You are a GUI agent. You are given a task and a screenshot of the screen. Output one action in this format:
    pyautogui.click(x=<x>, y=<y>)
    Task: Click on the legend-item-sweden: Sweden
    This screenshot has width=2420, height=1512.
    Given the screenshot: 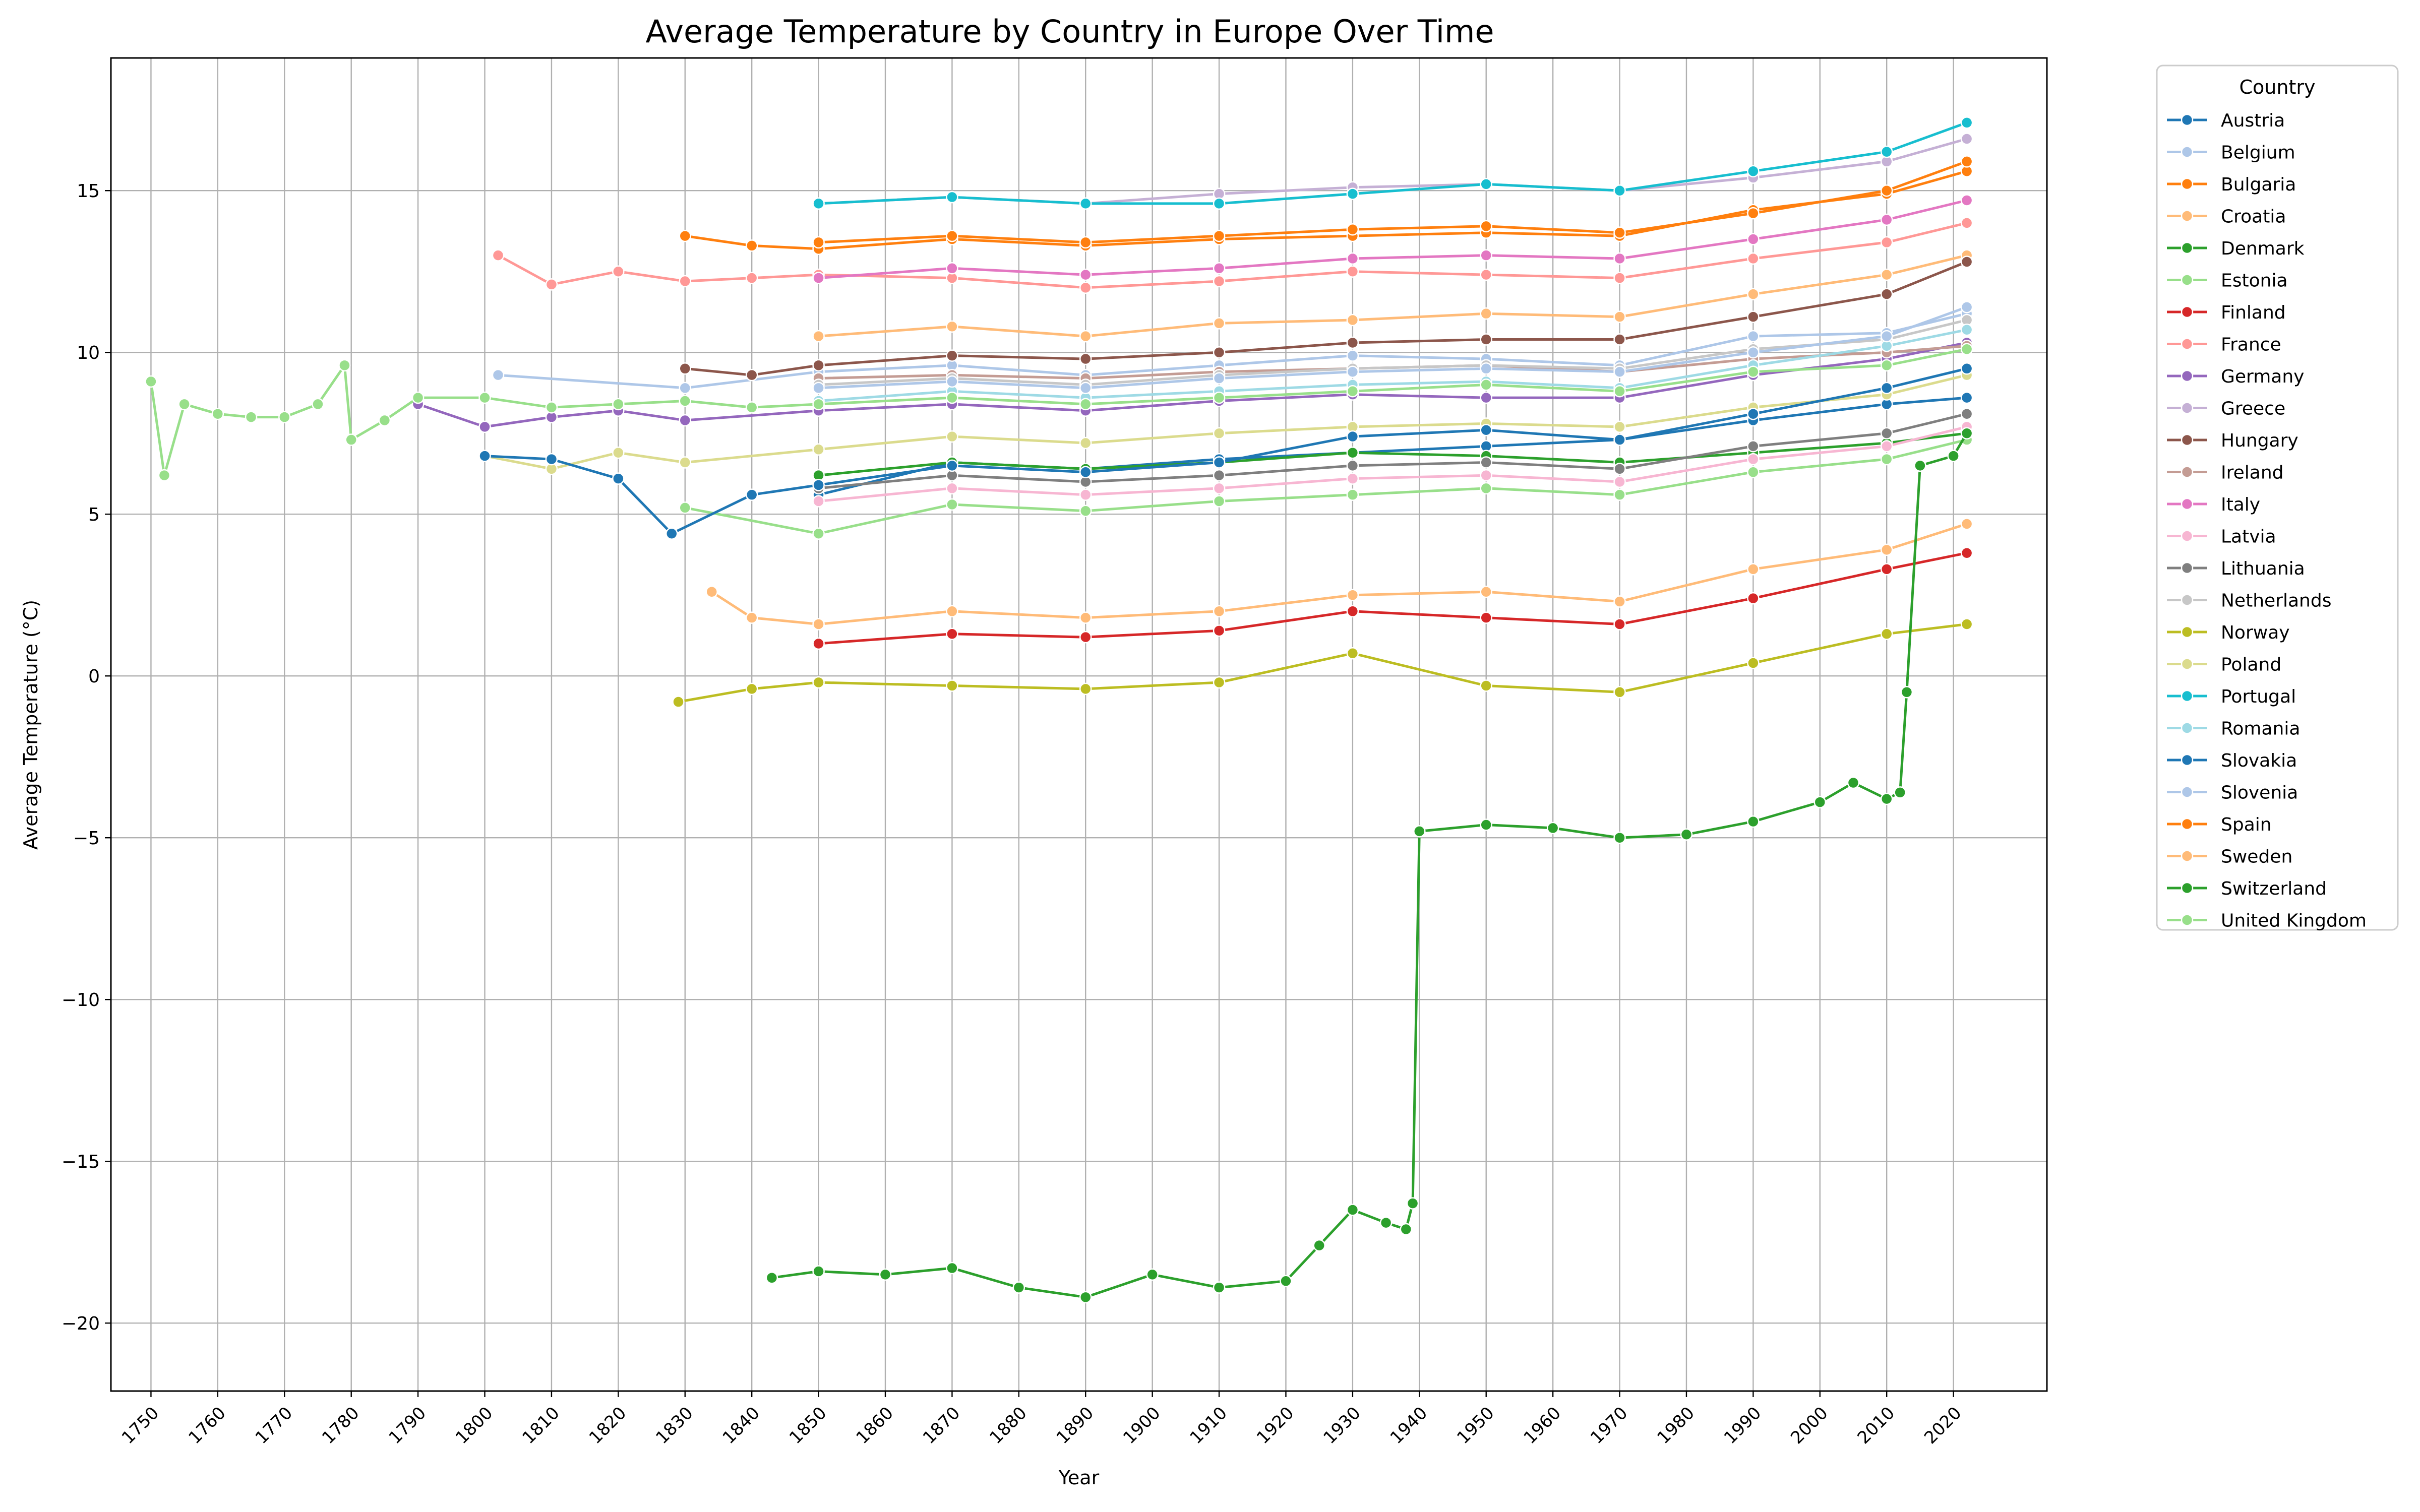 What is the action you would take?
    pyautogui.click(x=2229, y=857)
    